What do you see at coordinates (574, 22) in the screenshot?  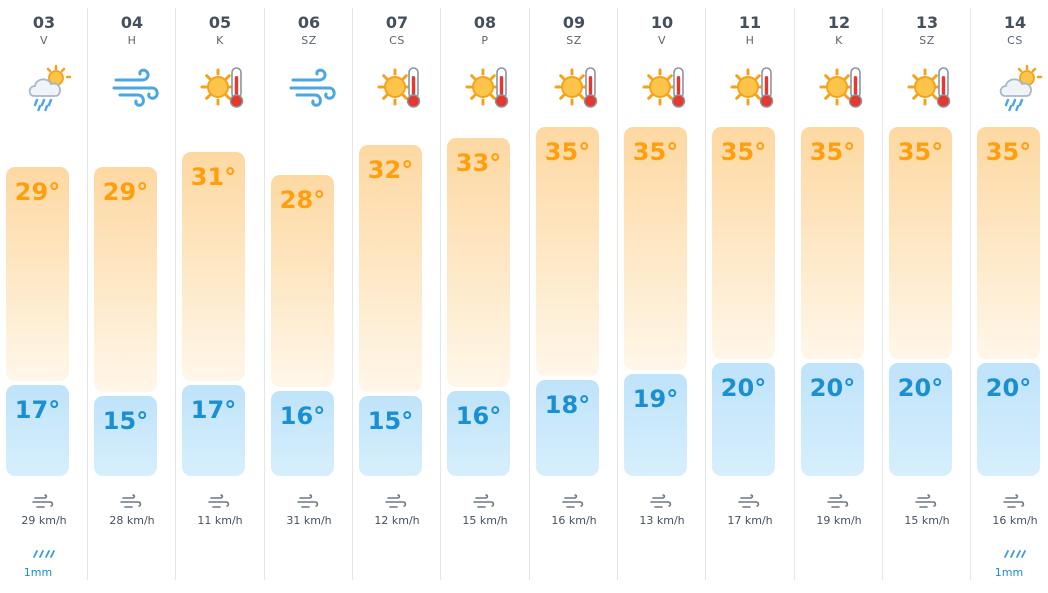 I see `day-date: 09` at bounding box center [574, 22].